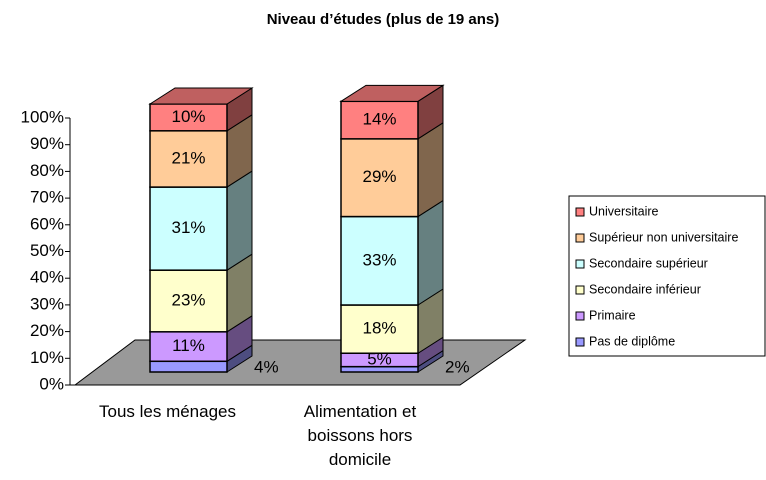 The image size is (766, 480). What do you see at coordinates (51, 383) in the screenshot?
I see `y-tick-label: 0%` at bounding box center [51, 383].